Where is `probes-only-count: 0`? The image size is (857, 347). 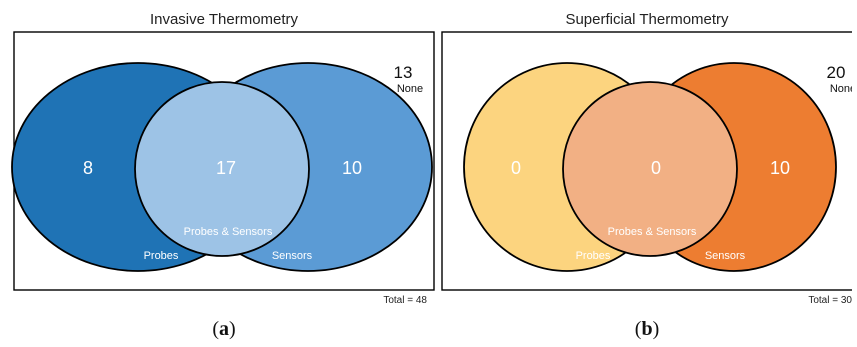
probes-only-count: 0 is located at coordinates (516, 168).